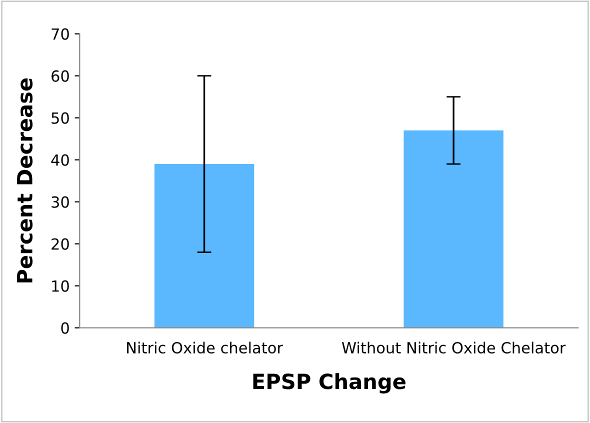  What do you see at coordinates (60, 160) in the screenshot?
I see `y-tick-label: 40` at bounding box center [60, 160].